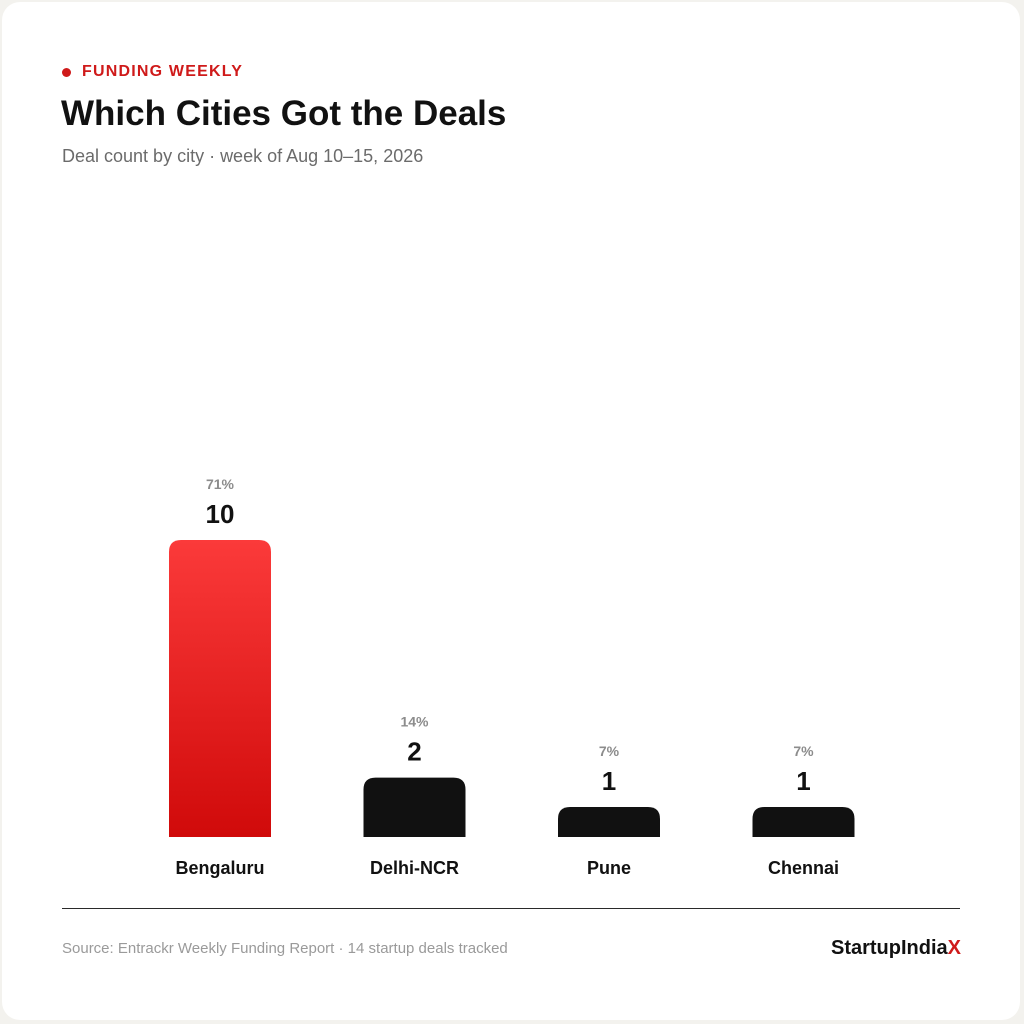 This screenshot has width=1024, height=1024. What do you see at coordinates (954, 948) in the screenshot?
I see `brand-accent: X` at bounding box center [954, 948].